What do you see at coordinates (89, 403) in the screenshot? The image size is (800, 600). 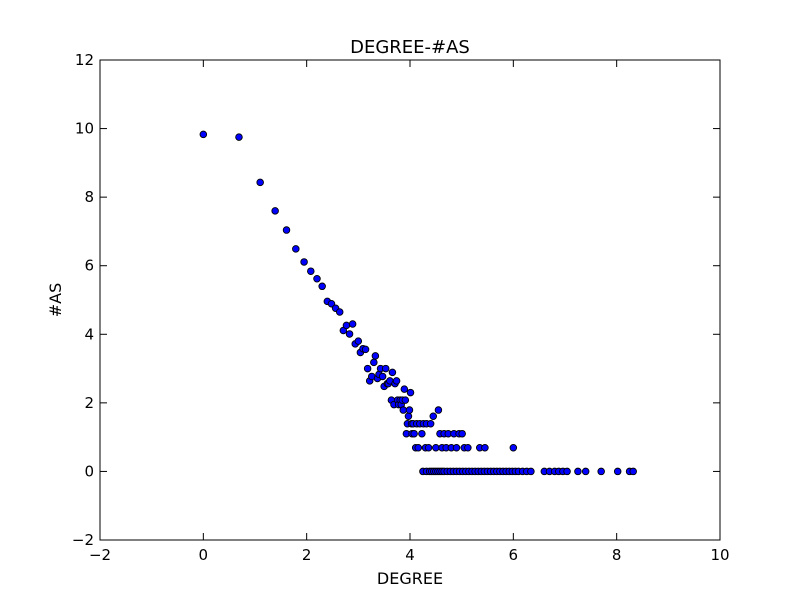 I see `y-tick-label: 2` at bounding box center [89, 403].